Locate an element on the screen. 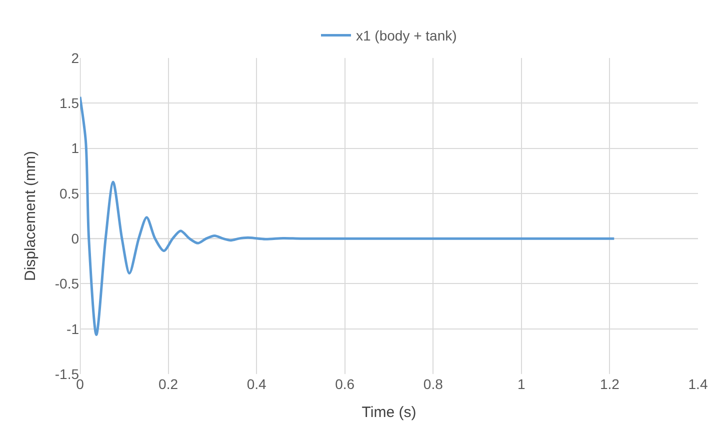 The width and height of the screenshot is (720, 430). y-tick-label: 1.5 is located at coordinates (70, 103).